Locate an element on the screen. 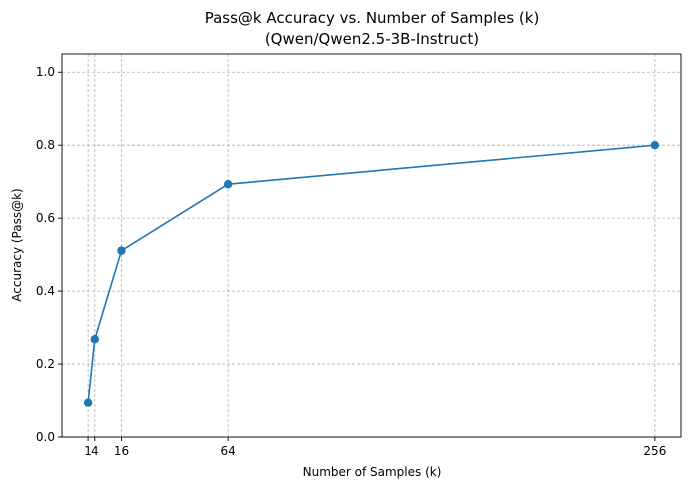 Image resolution: width=691 pixels, height=491 pixels. y-axis-label: Accuracy (Pass@k) is located at coordinates (17, 244).